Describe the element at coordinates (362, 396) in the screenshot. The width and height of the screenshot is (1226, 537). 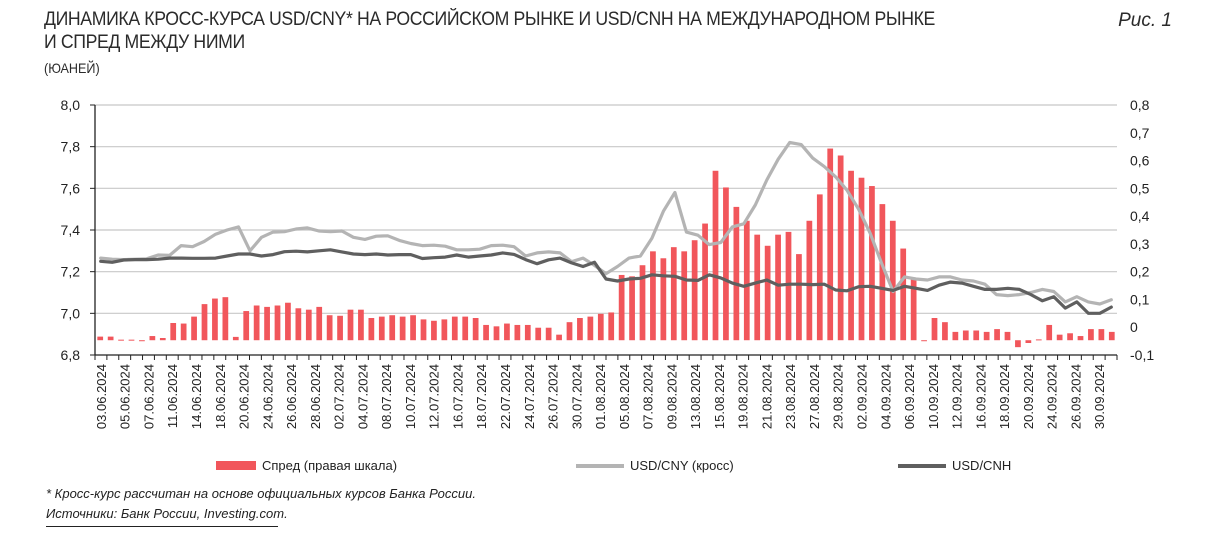
I see `svg-text: 04.07.2024` at that location.